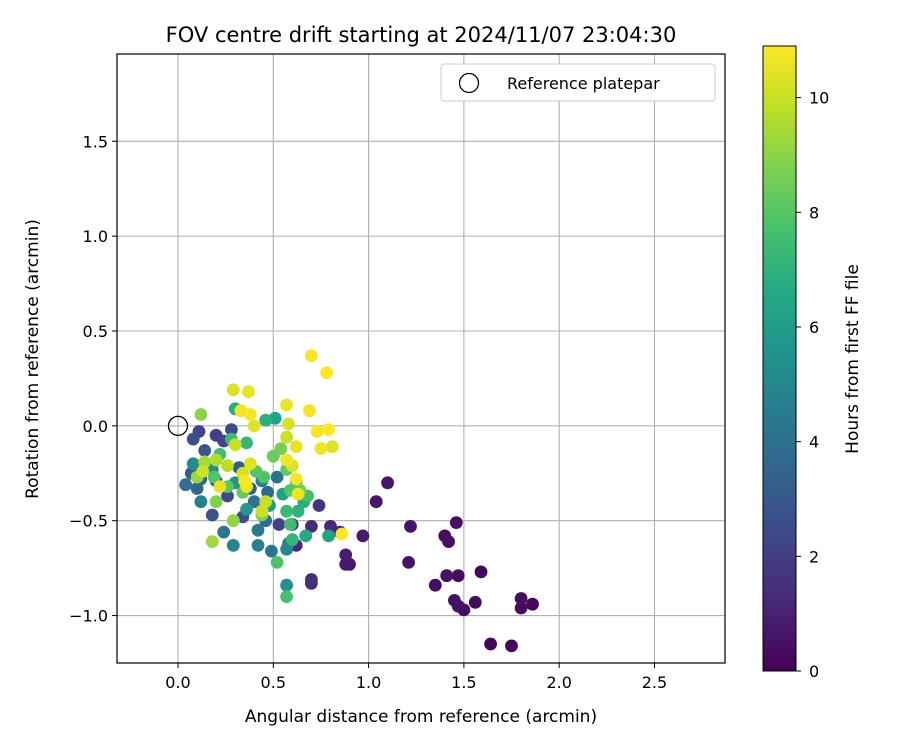  What do you see at coordinates (814, 212) in the screenshot?
I see `colorbar-tick-label: 8` at bounding box center [814, 212].